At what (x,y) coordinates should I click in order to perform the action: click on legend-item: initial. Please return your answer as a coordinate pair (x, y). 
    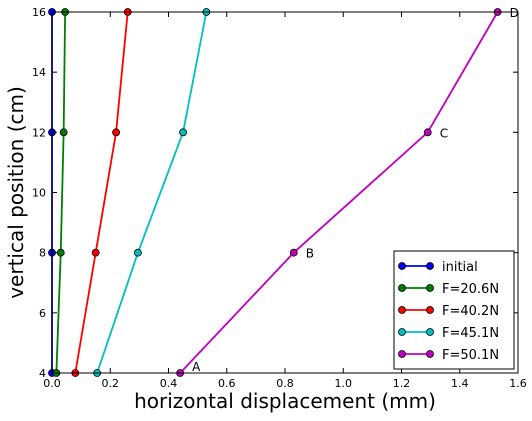
    Looking at the image, I should click on (438, 267).